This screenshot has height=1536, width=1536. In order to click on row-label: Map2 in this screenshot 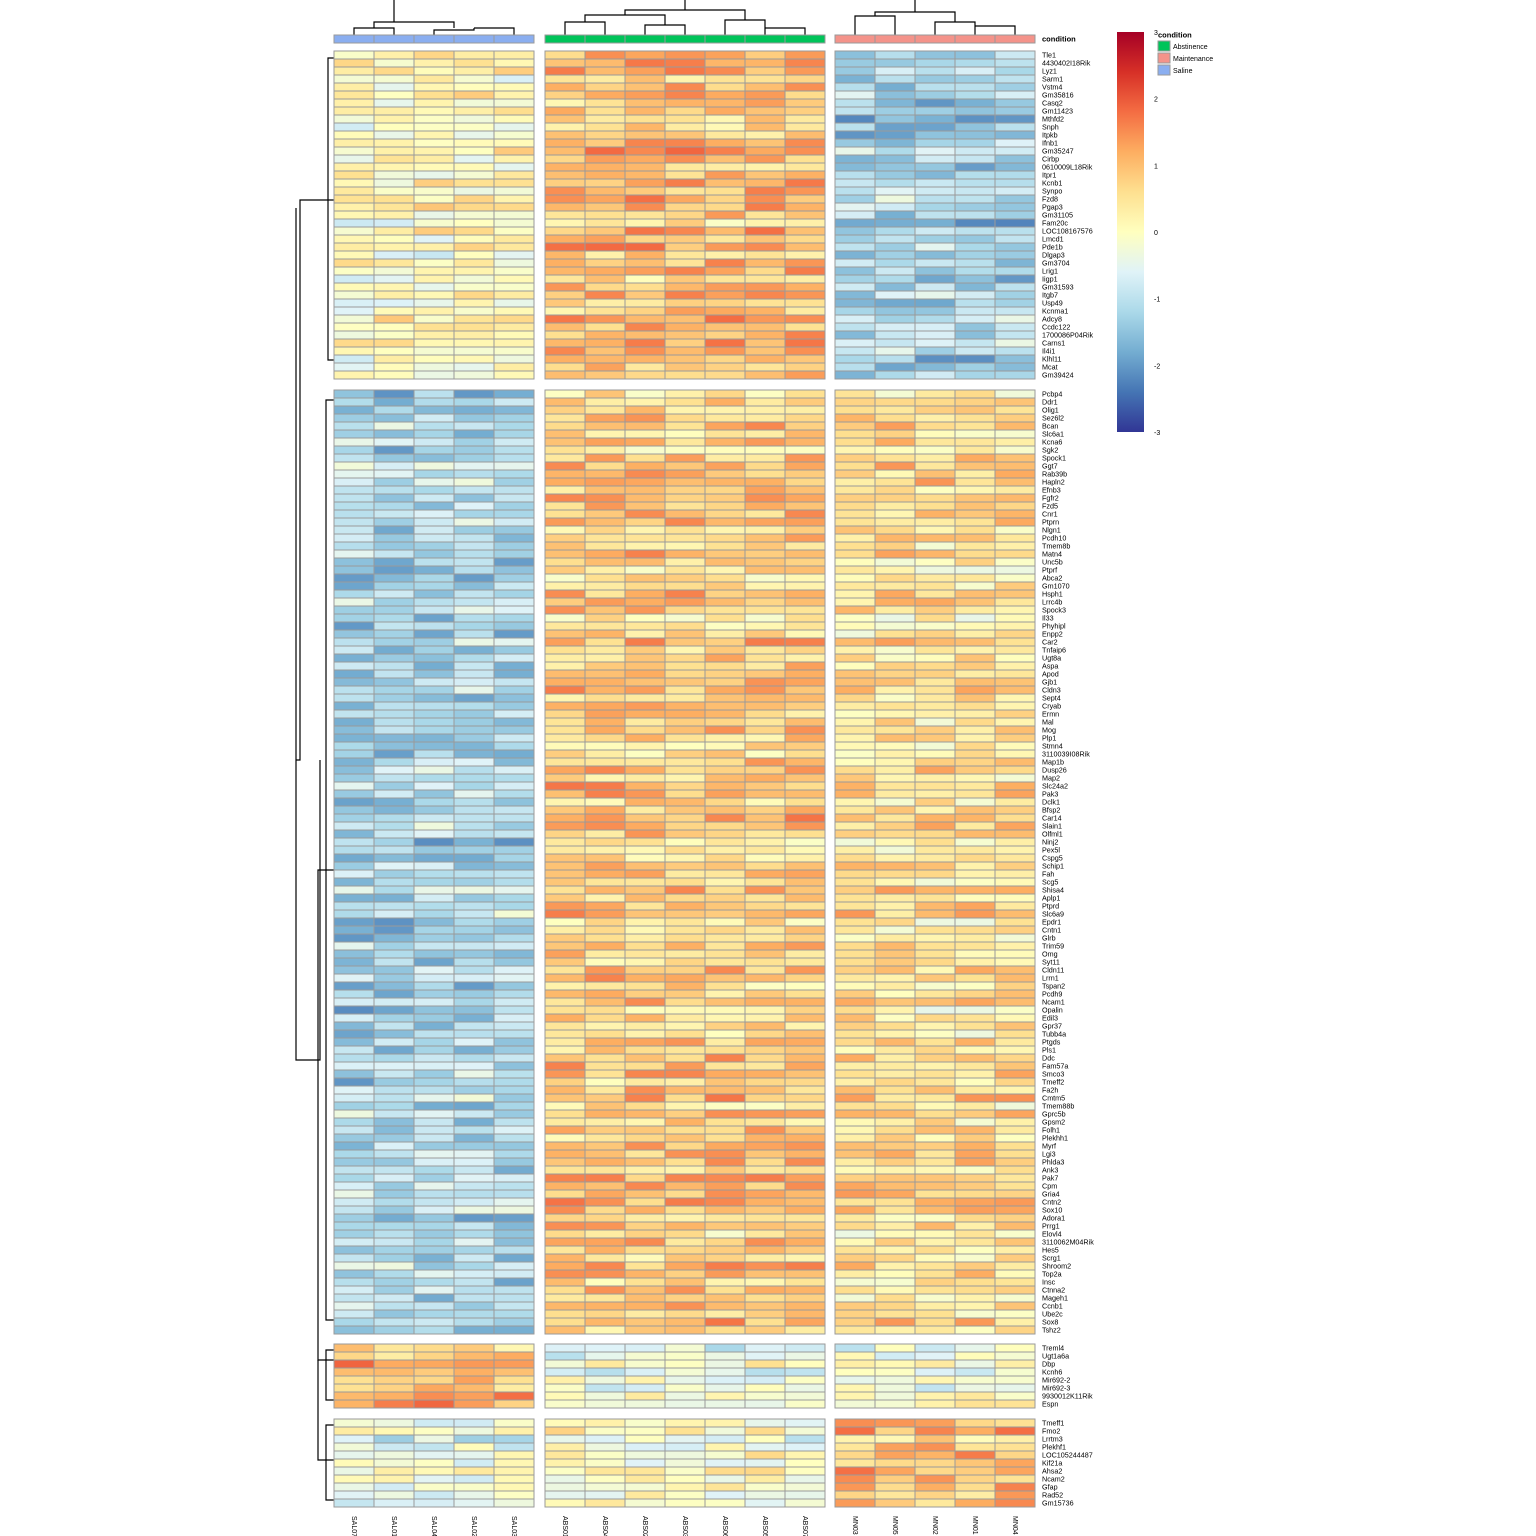, I will do `click(1051, 778)`.